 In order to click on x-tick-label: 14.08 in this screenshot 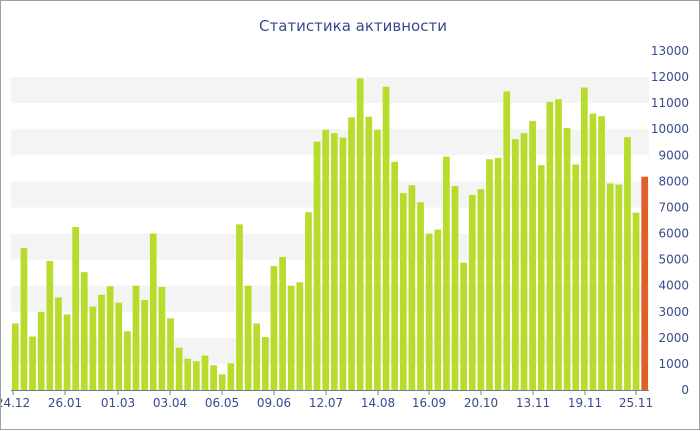, I will do `click(378, 403)`.